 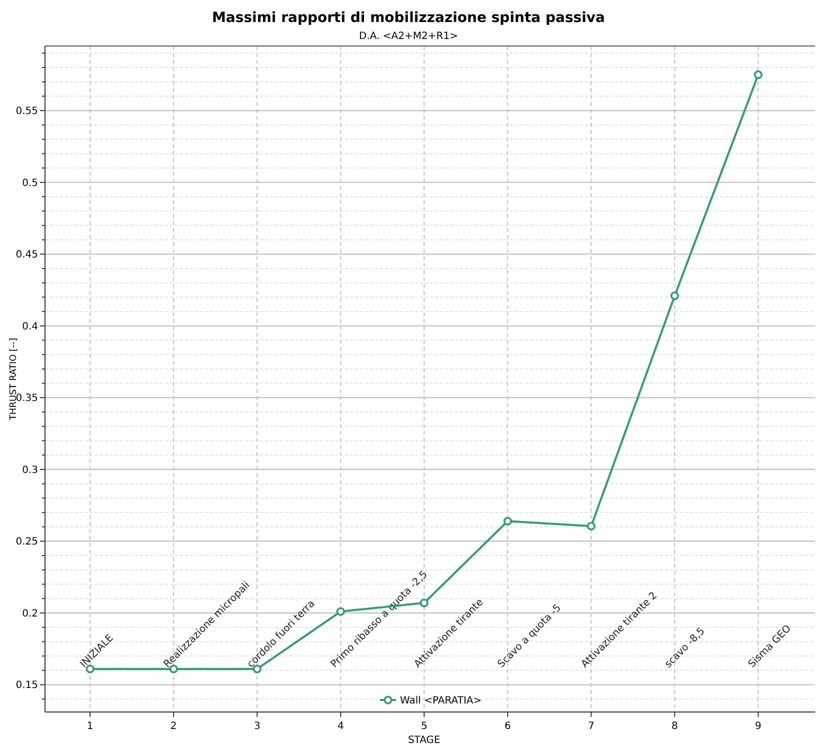 What do you see at coordinates (30, 470) in the screenshot?
I see `y-tick-label: 0.3` at bounding box center [30, 470].